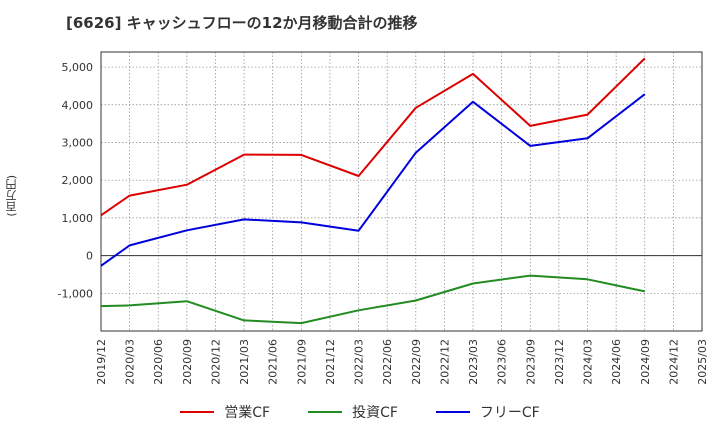 This screenshot has width=720, height=440. I want to click on y-tick-label: 5,000, so click(78, 67).